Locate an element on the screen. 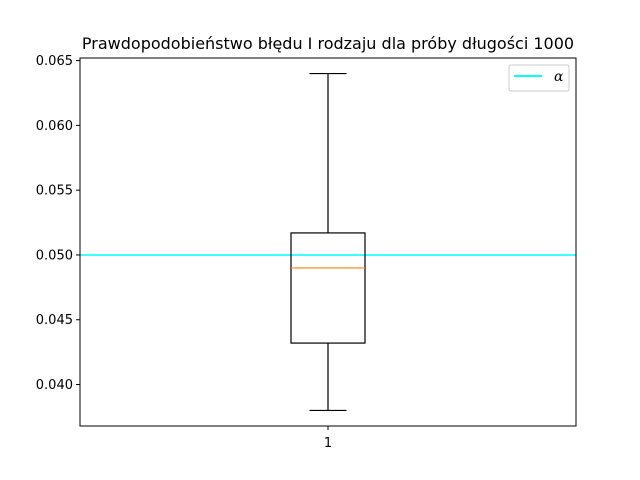 This screenshot has width=640, height=480. box-layer is located at coordinates (328, 242).